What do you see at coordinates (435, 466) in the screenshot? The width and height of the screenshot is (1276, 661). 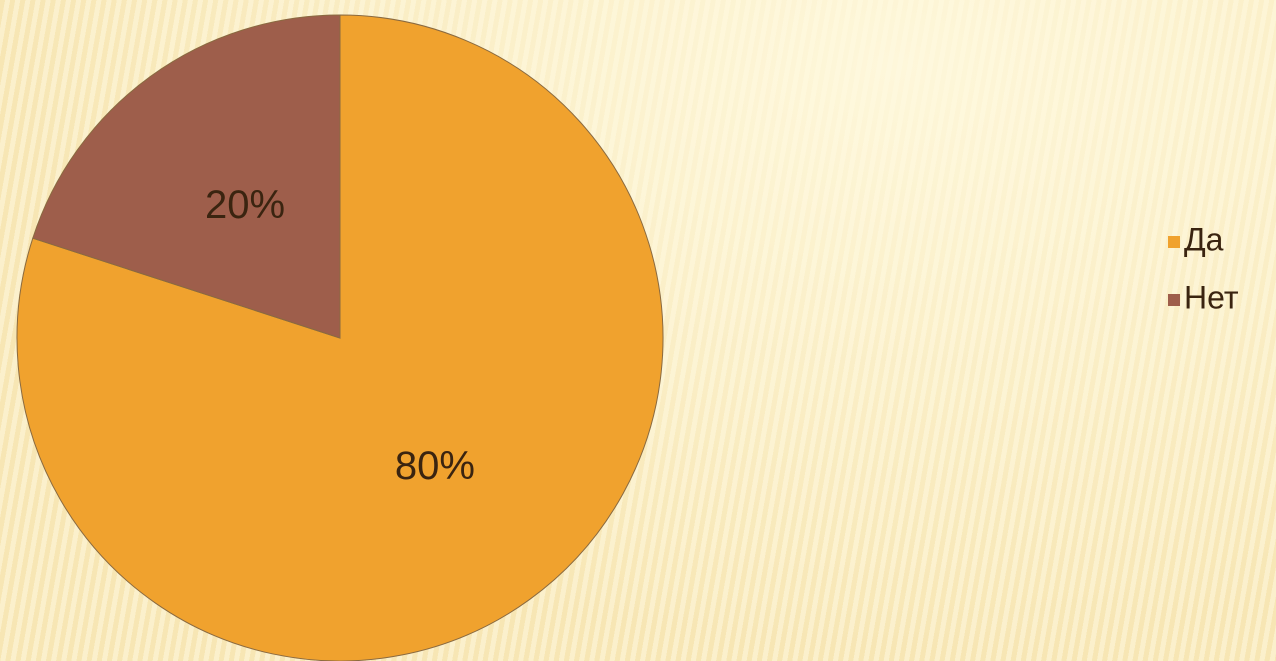 I see `data-label: 80%` at bounding box center [435, 466].